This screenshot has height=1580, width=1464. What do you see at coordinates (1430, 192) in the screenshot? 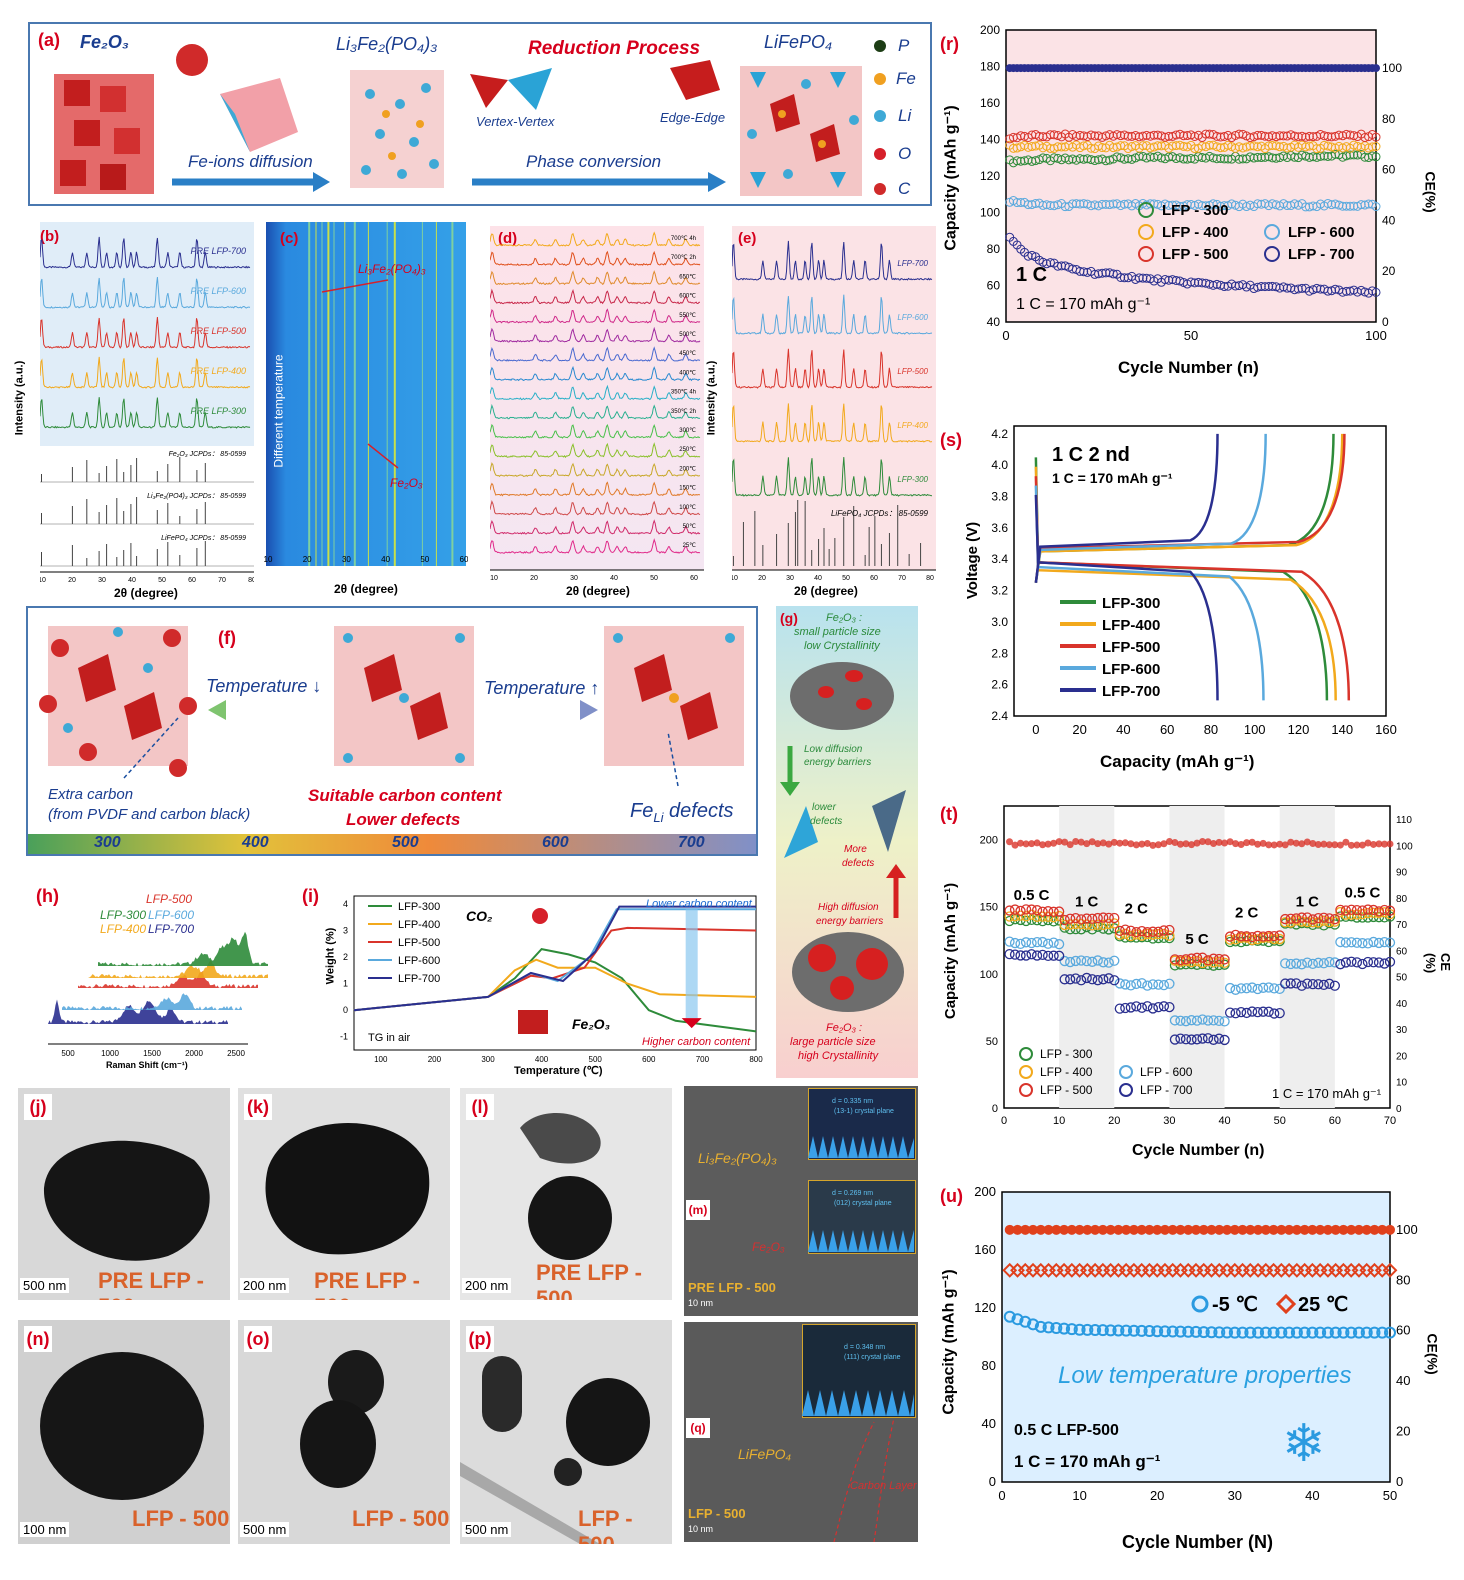
I see `panel-r-y2label: CE(%)` at bounding box center [1430, 192].